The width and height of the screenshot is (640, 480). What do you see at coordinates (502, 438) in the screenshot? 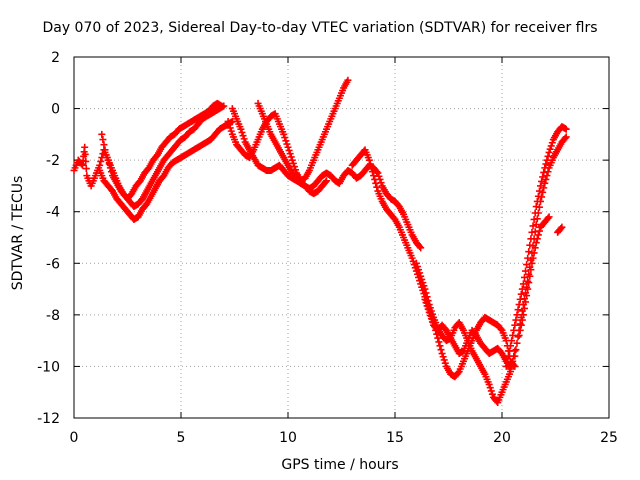
I see `x-tick-label: 20` at bounding box center [502, 438].